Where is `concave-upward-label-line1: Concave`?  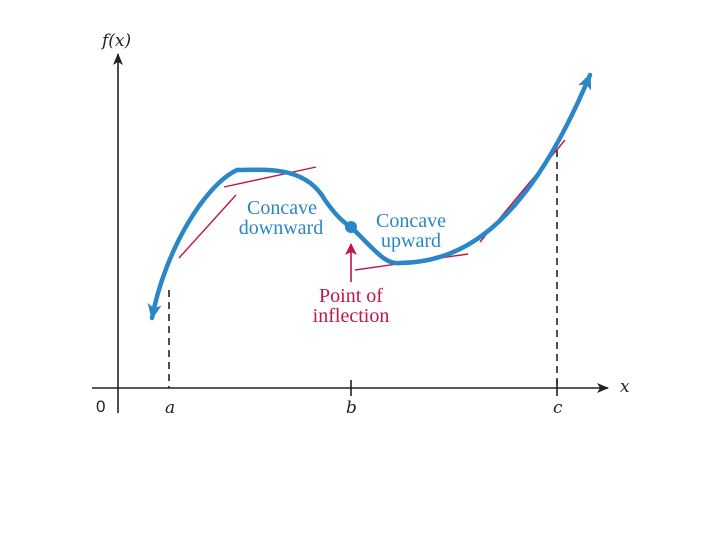 concave-upward-label-line1: Concave is located at coordinates (411, 221).